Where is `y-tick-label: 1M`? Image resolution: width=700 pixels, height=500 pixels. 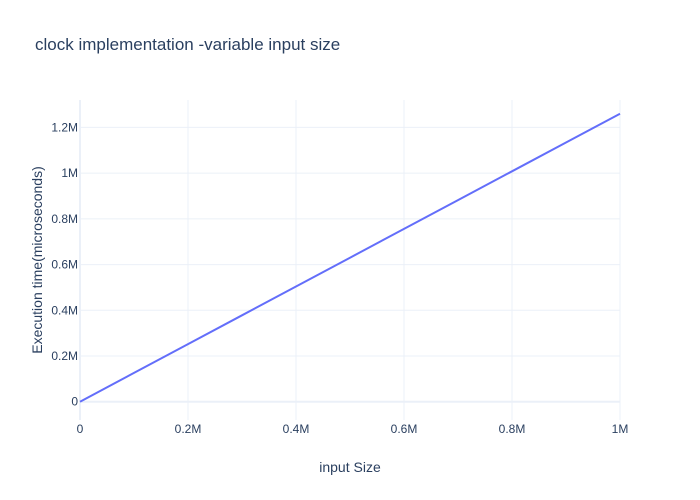
y-tick-label: 1M is located at coordinates (69, 173).